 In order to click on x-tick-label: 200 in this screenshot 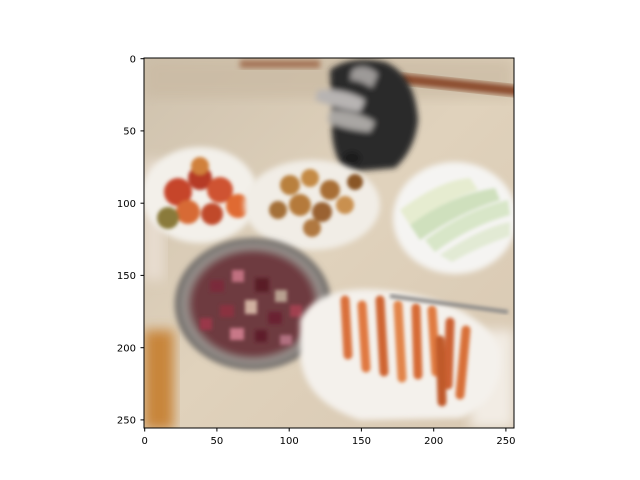, I will do `click(433, 441)`.